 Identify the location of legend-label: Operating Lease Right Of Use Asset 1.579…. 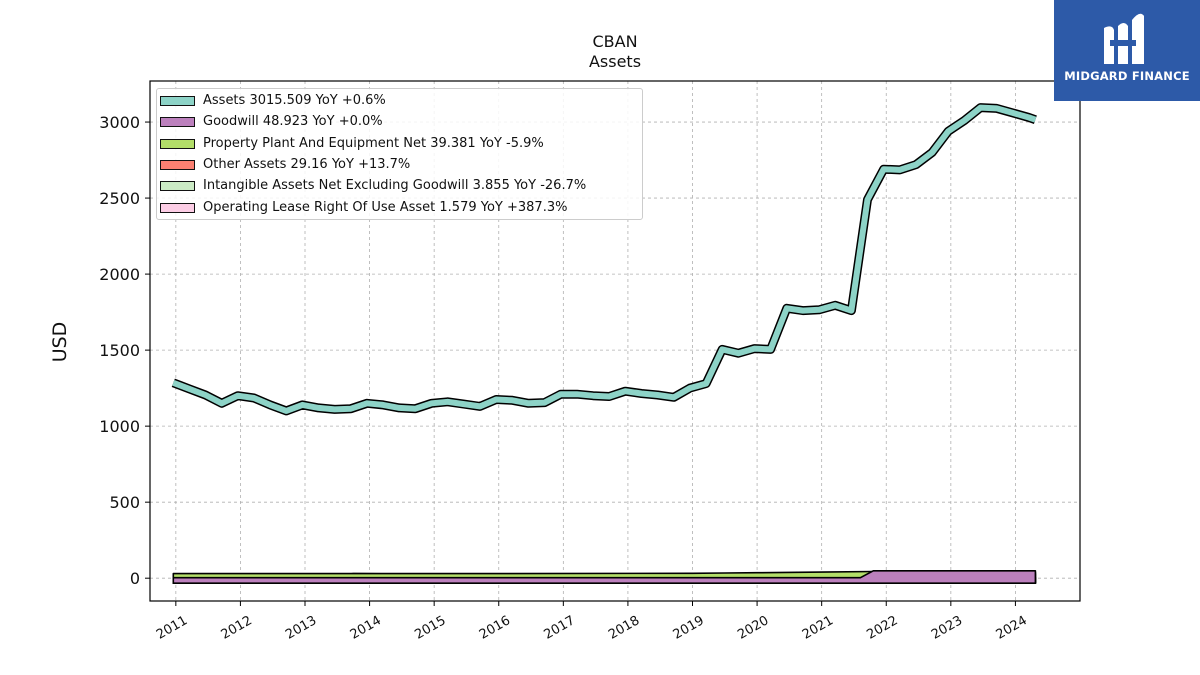
(385, 207).